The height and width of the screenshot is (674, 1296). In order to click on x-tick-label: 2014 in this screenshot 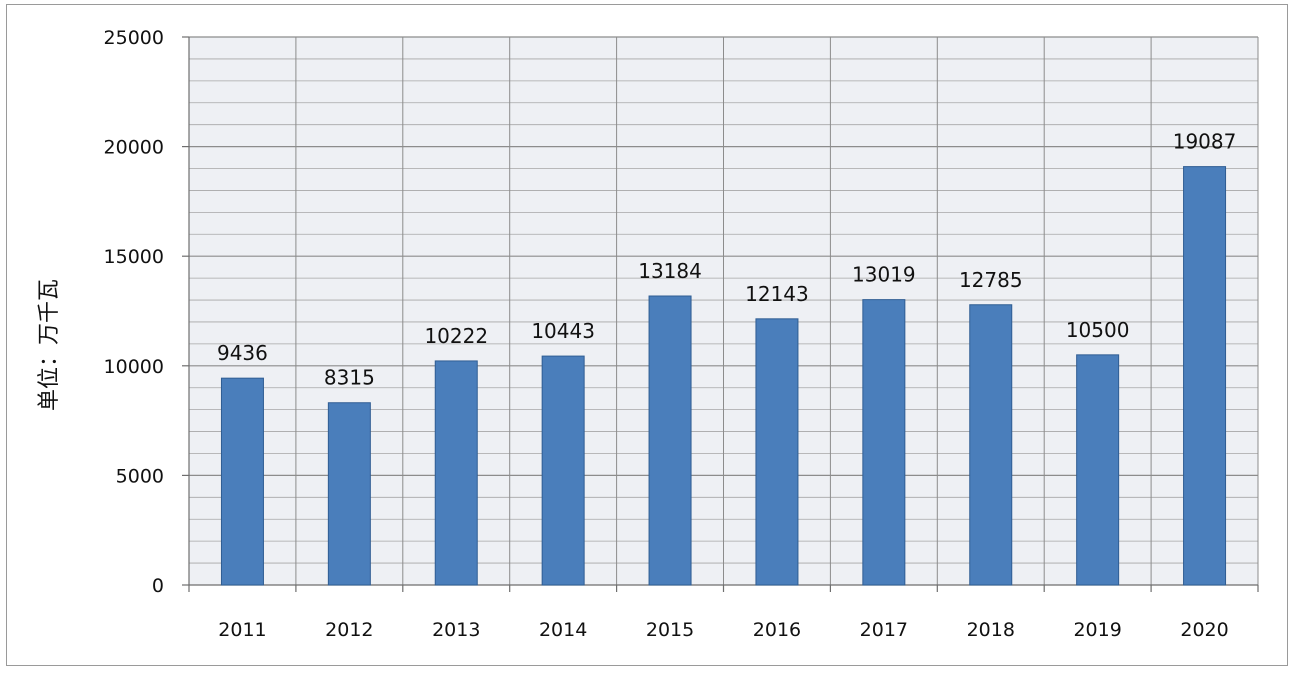, I will do `click(563, 630)`.